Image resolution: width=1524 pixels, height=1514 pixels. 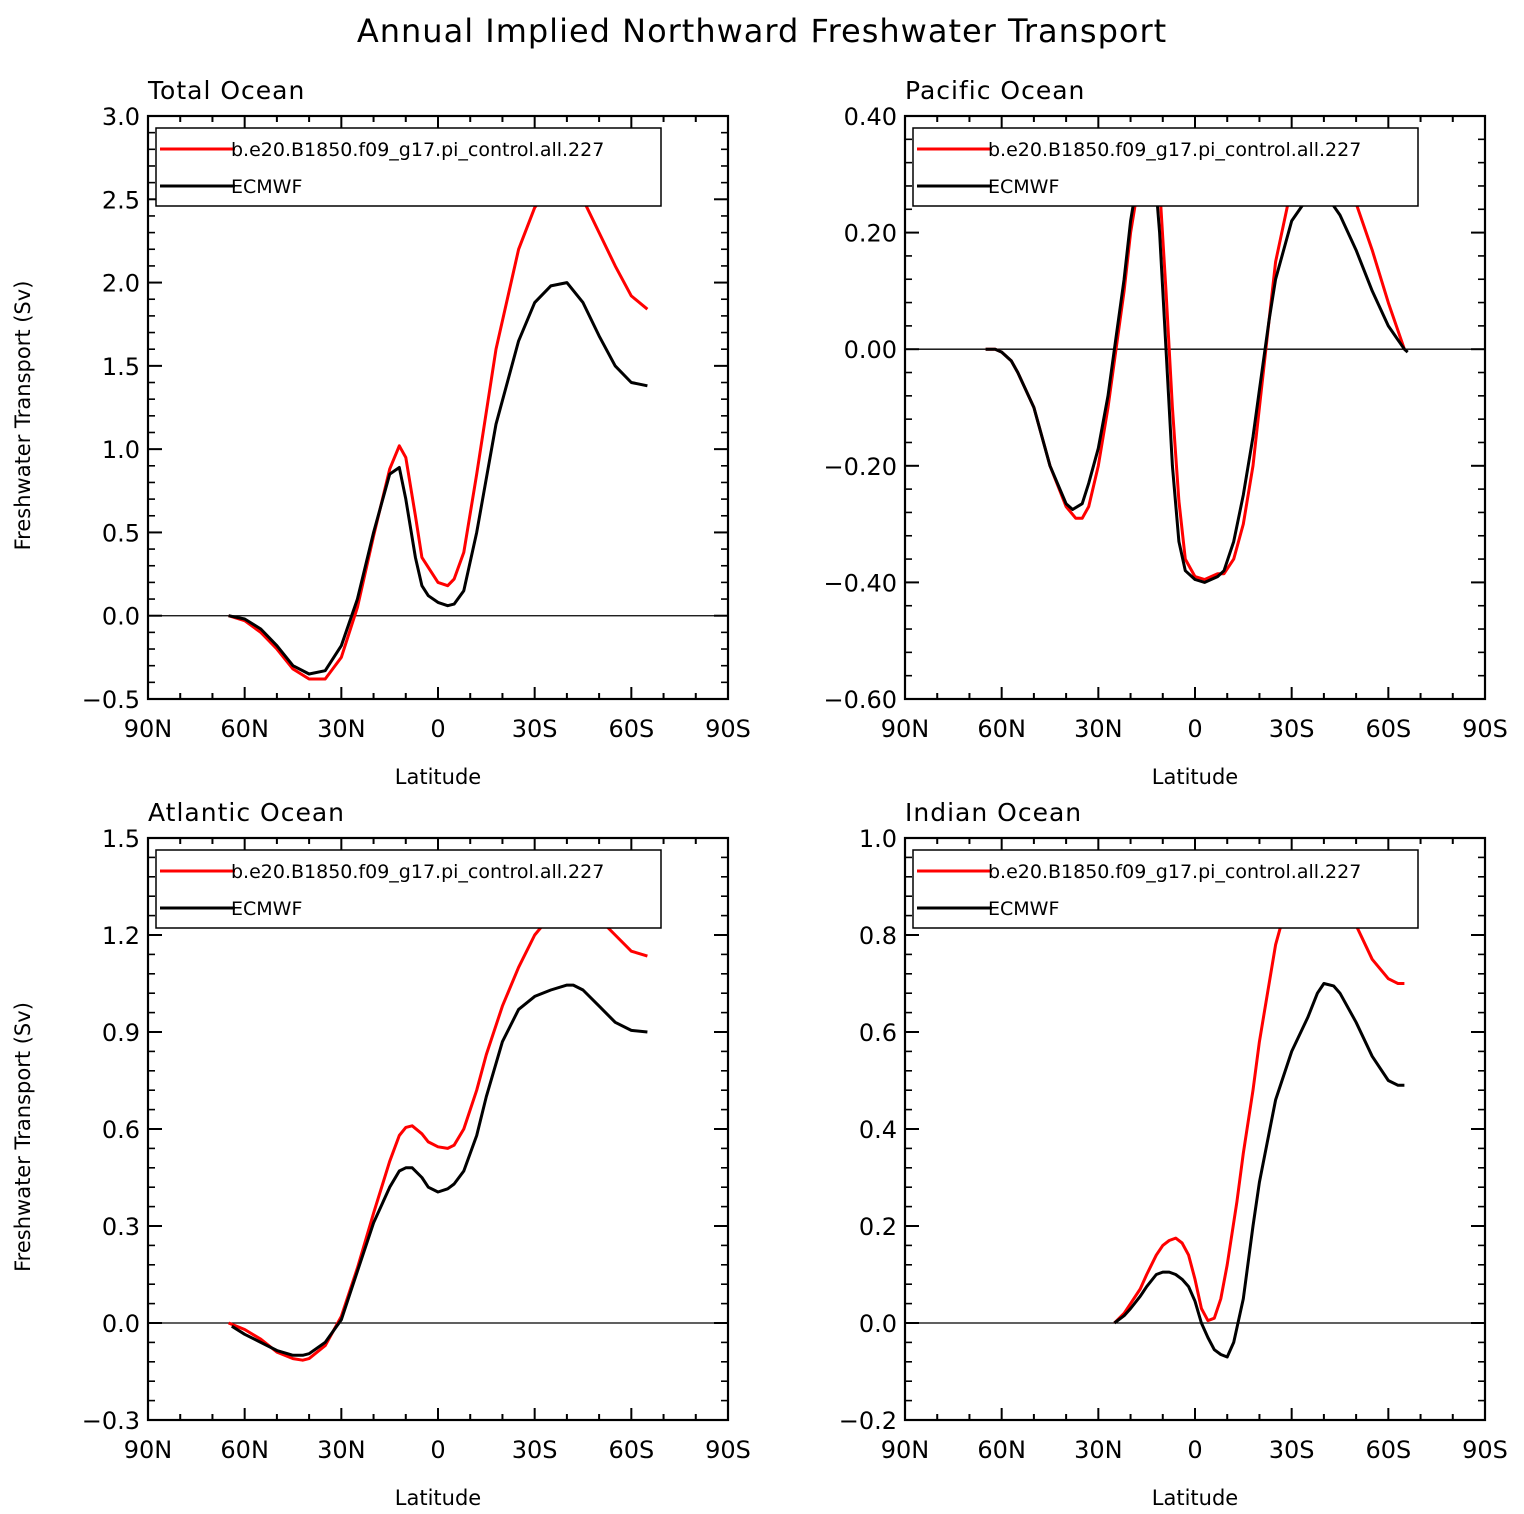 I want to click on y-tick-label: 0.9, so click(x=121, y=1033).